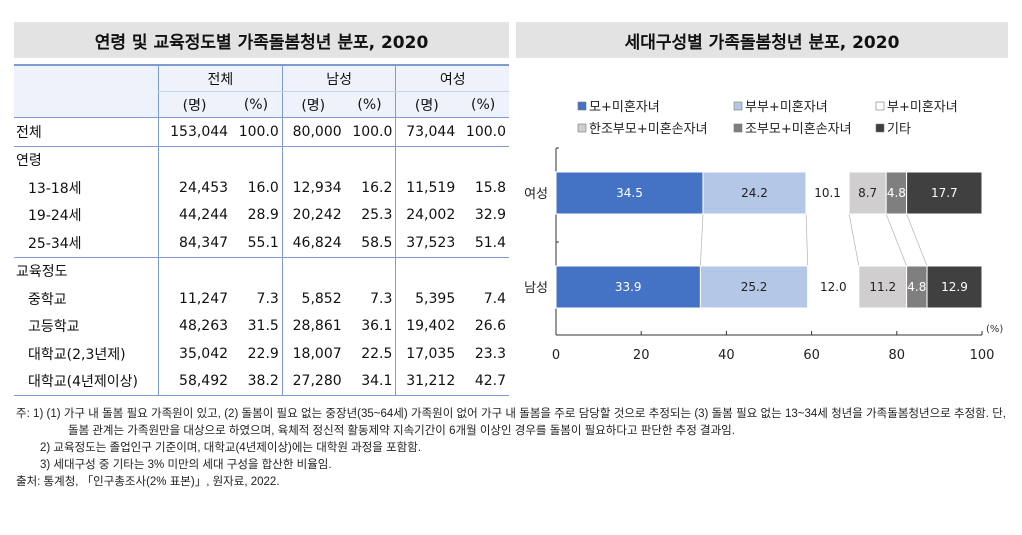 The height and width of the screenshot is (535, 1022). Describe the element at coordinates (426, 188) in the screenshot. I see `cell-value: 11,519` at that location.